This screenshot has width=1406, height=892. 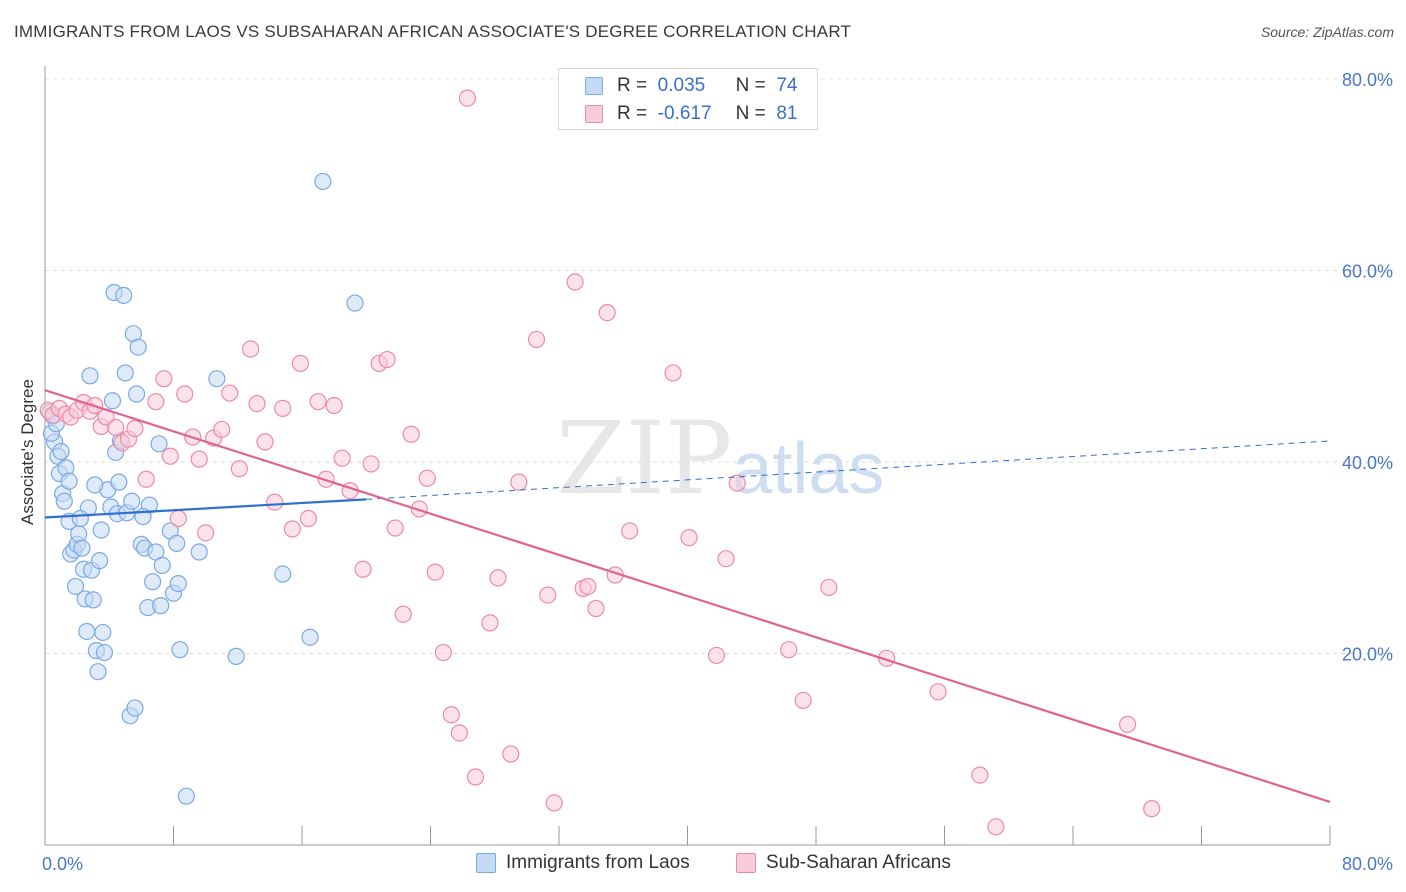 I want to click on watermark-atlas: atlas, so click(x=808, y=469).